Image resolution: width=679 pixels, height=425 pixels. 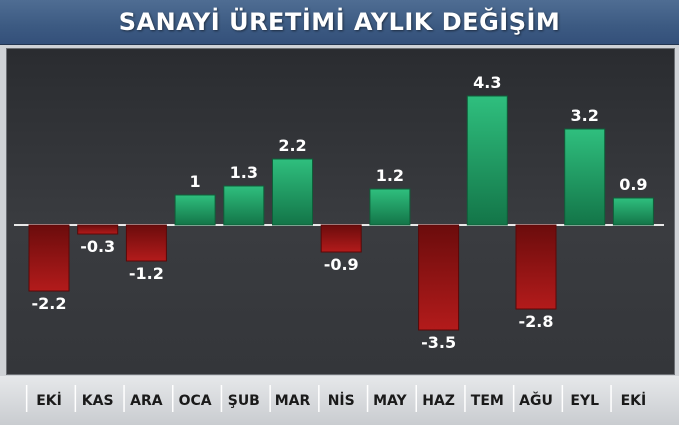 What do you see at coordinates (390, 401) in the screenshot?
I see `category-label-8: MAY` at bounding box center [390, 401].